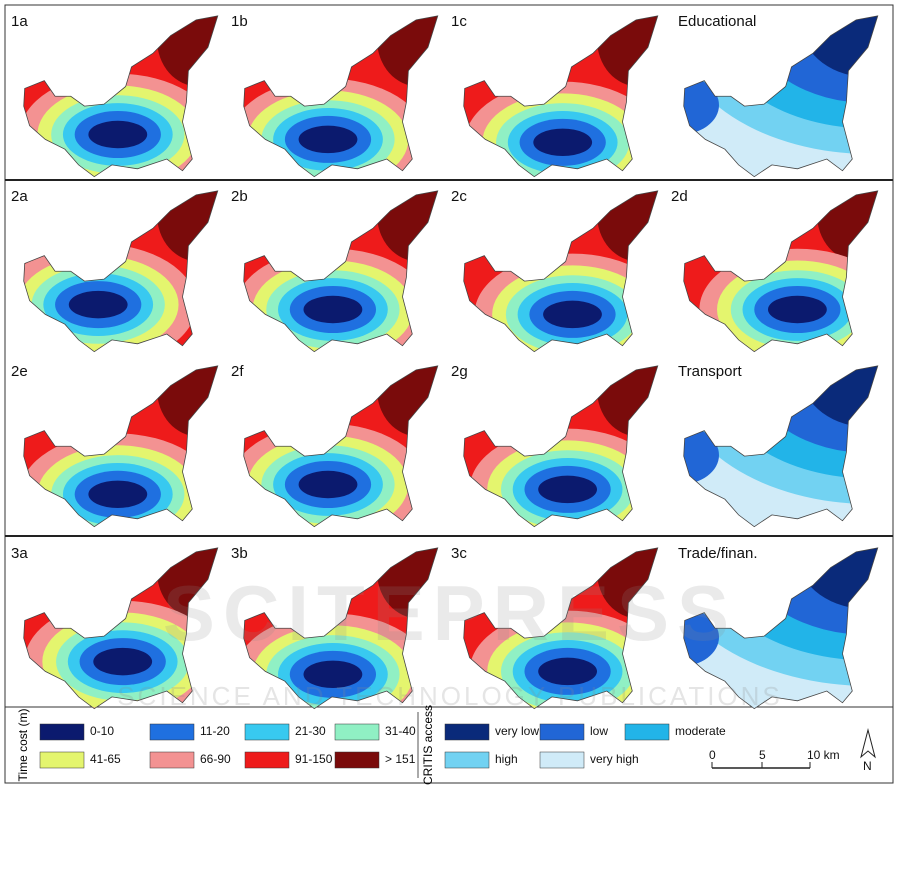 The height and width of the screenshot is (892, 901). What do you see at coordinates (459, 196) in the screenshot?
I see `panel-label: 2c` at bounding box center [459, 196].